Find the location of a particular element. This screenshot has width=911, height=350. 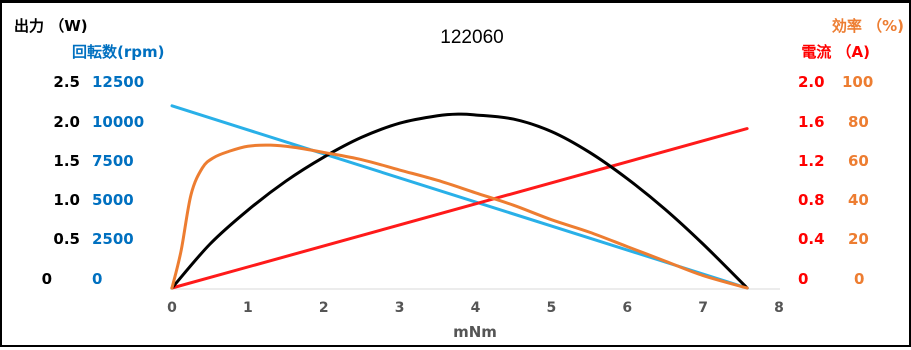

speed-tick: 7500 is located at coordinates (113, 161).